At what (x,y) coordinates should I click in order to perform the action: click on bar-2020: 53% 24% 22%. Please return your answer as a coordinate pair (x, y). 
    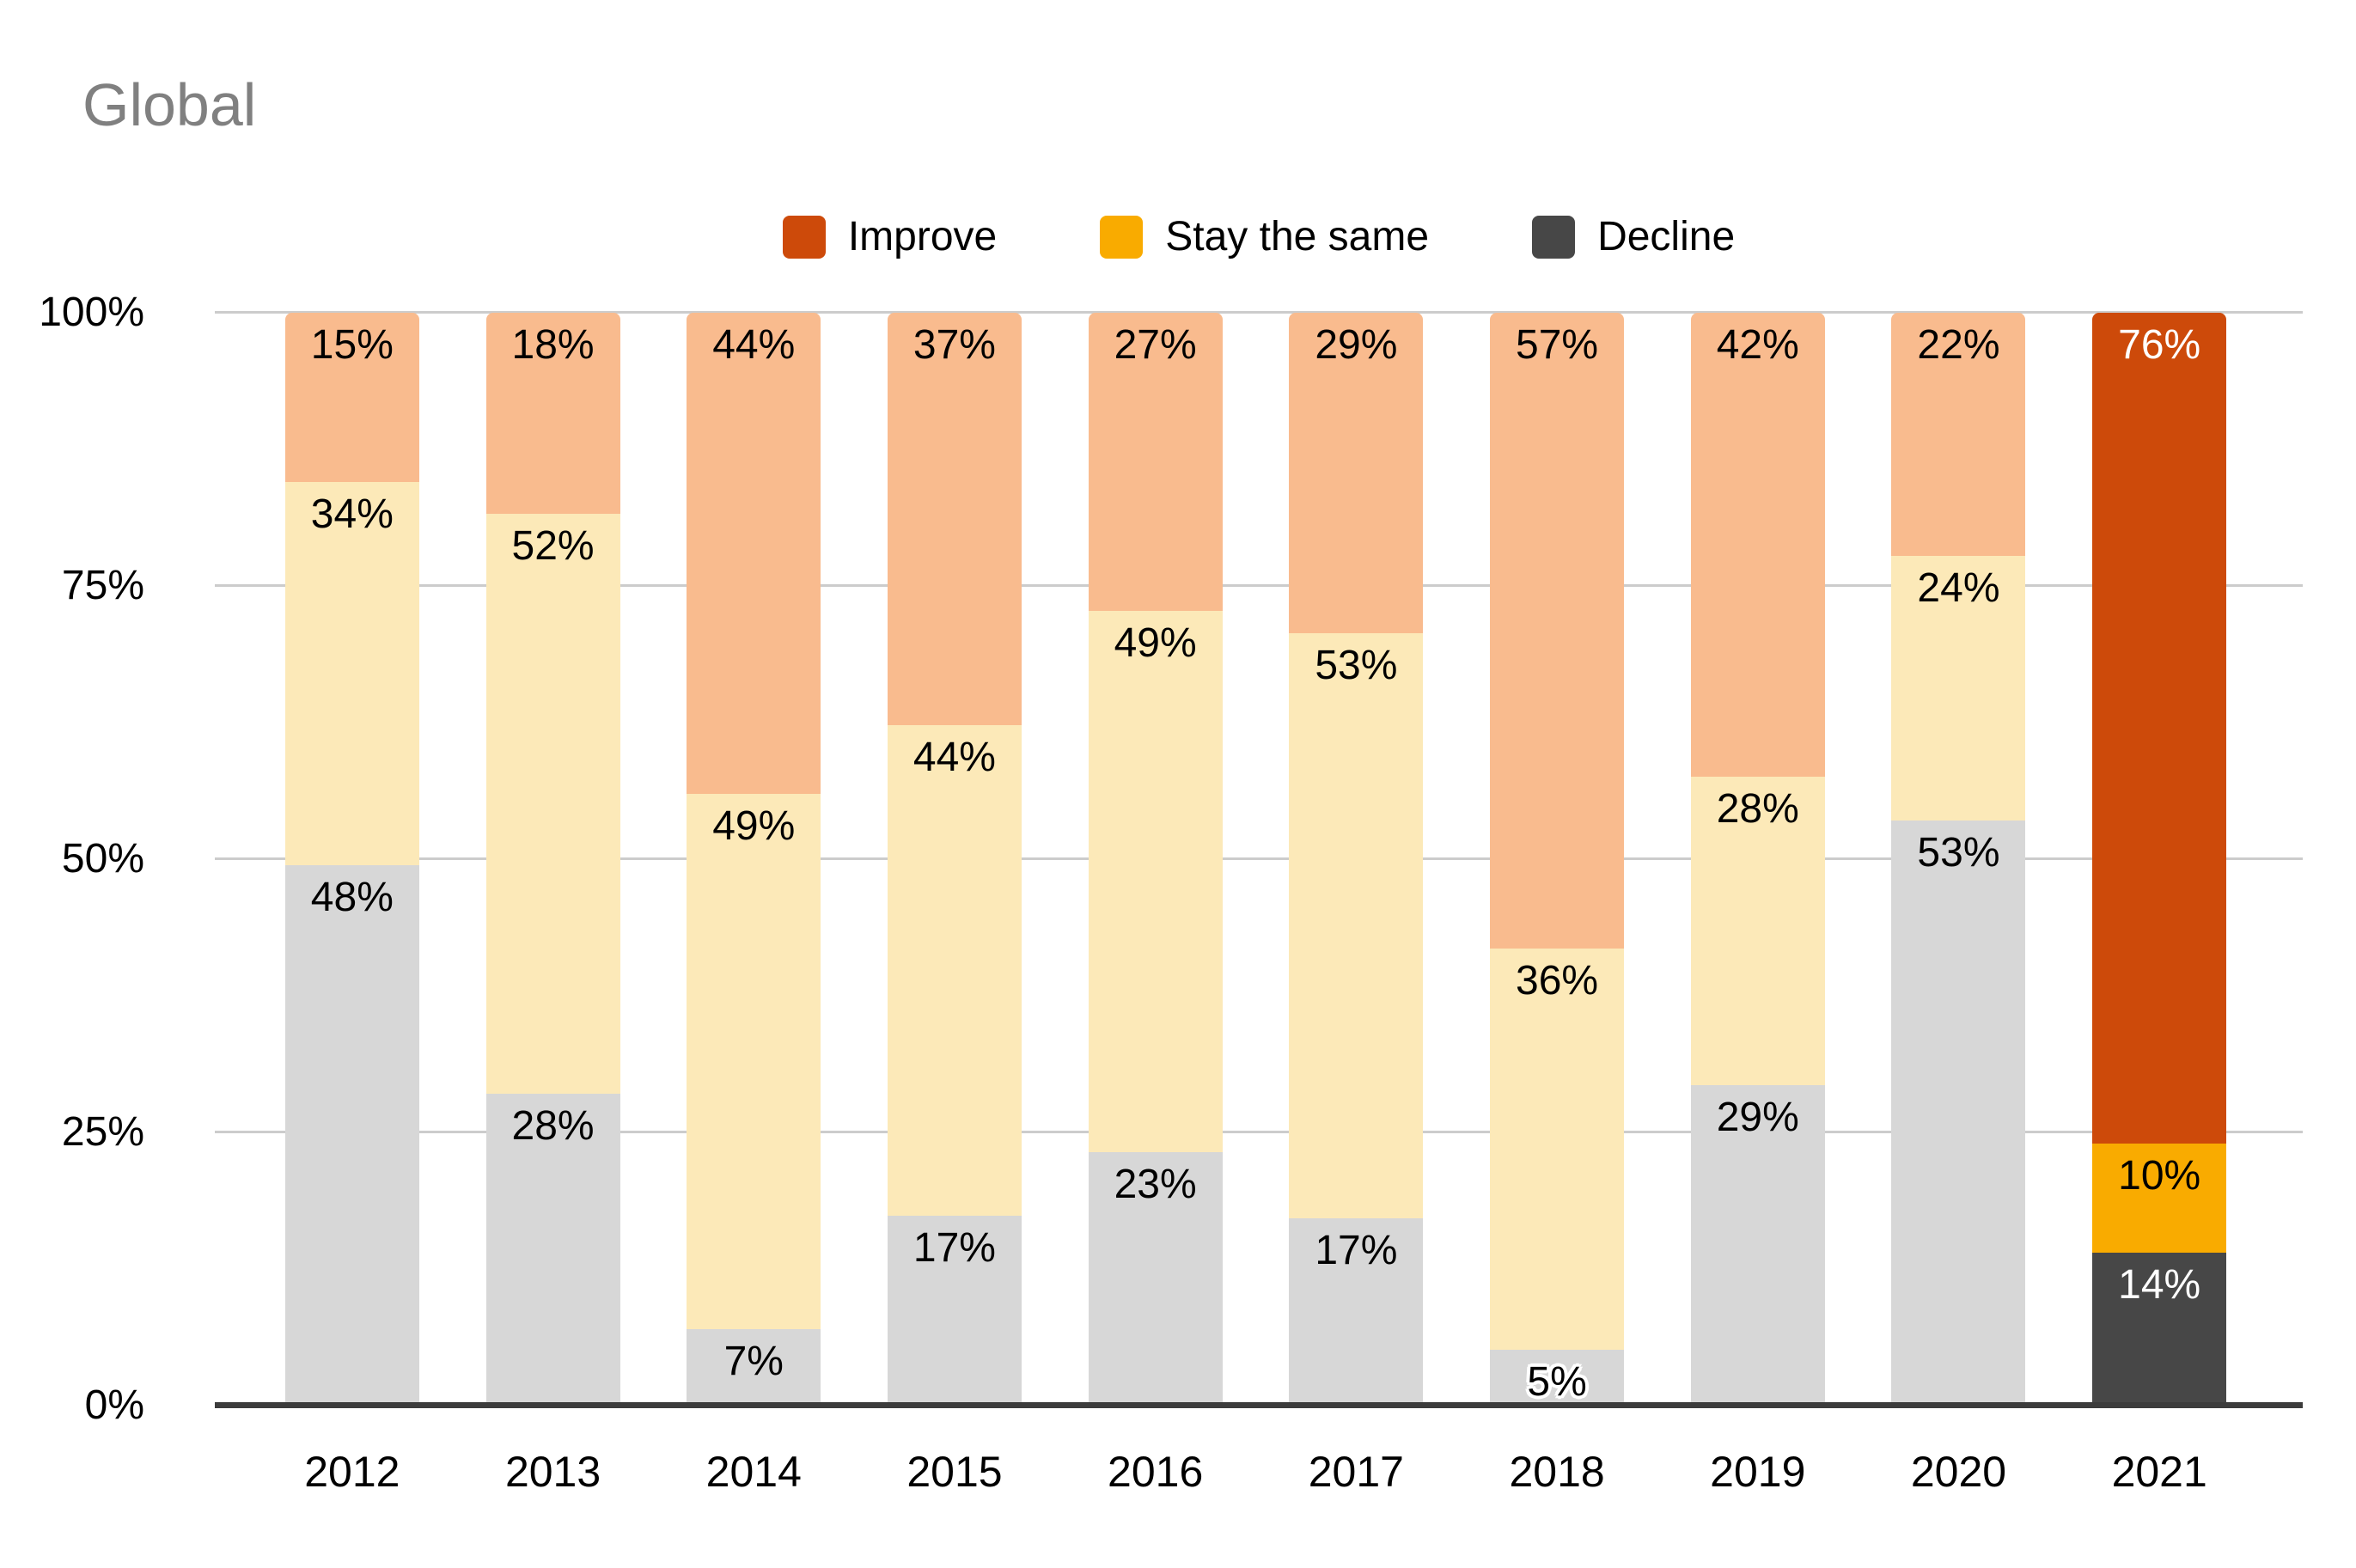
    Looking at the image, I should click on (1958, 859).